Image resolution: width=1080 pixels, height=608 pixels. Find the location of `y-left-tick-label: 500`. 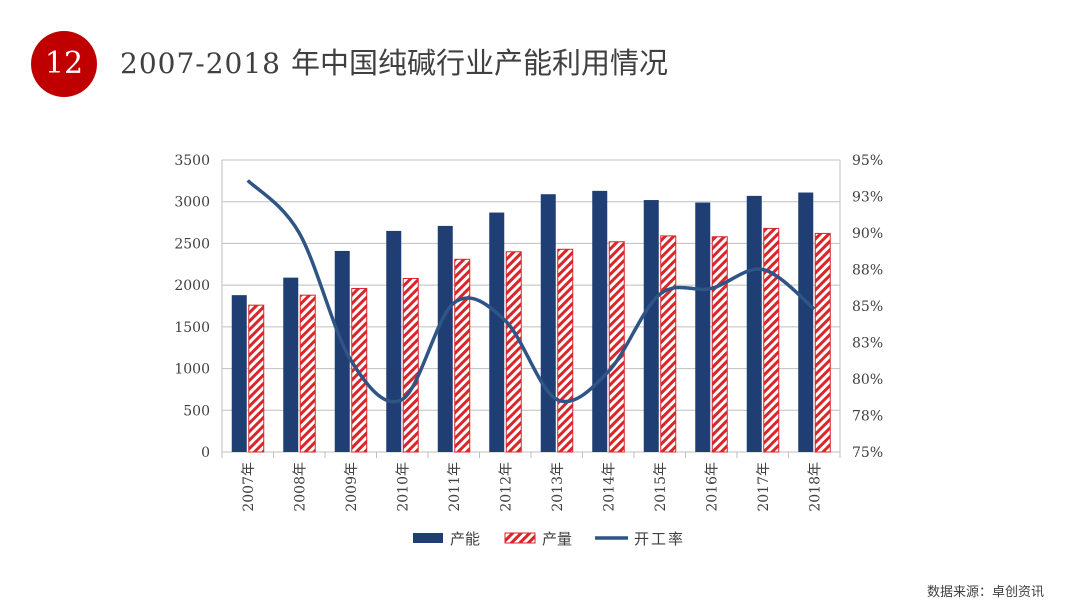

y-left-tick-label: 500 is located at coordinates (196, 411).